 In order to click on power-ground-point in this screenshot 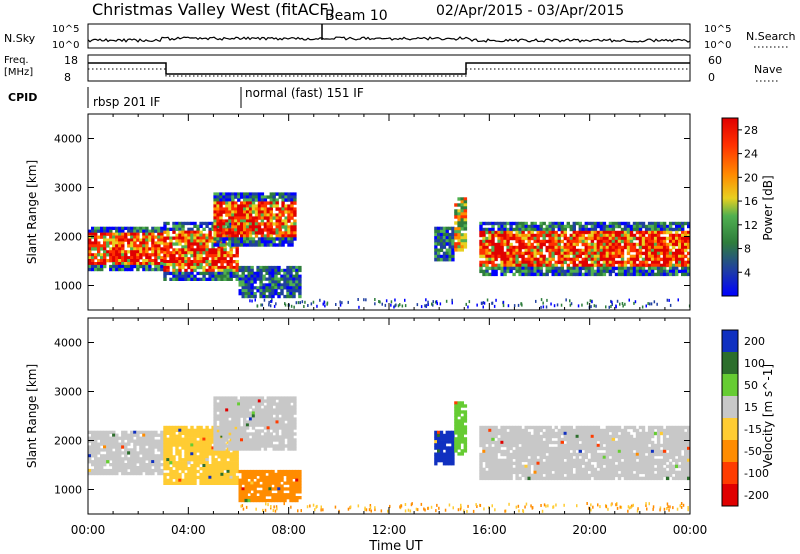, I will do `click(340, 305)`.